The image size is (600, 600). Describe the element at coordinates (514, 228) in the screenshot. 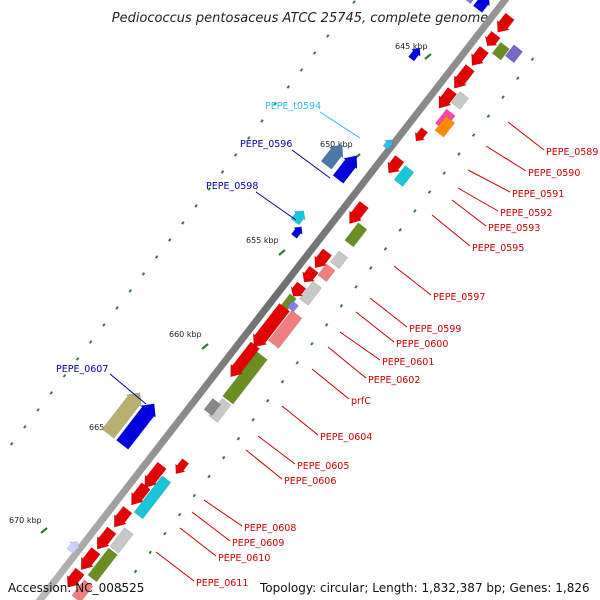

I see `gene-label-reverse: PEPE_0593` at that location.